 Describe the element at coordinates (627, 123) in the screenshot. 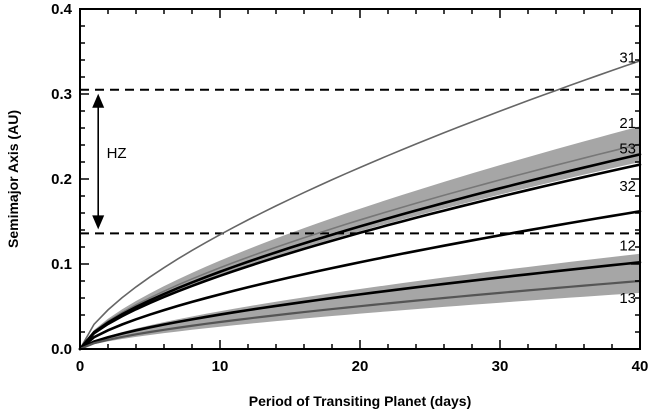

I see `curve-label-21: 21` at that location.